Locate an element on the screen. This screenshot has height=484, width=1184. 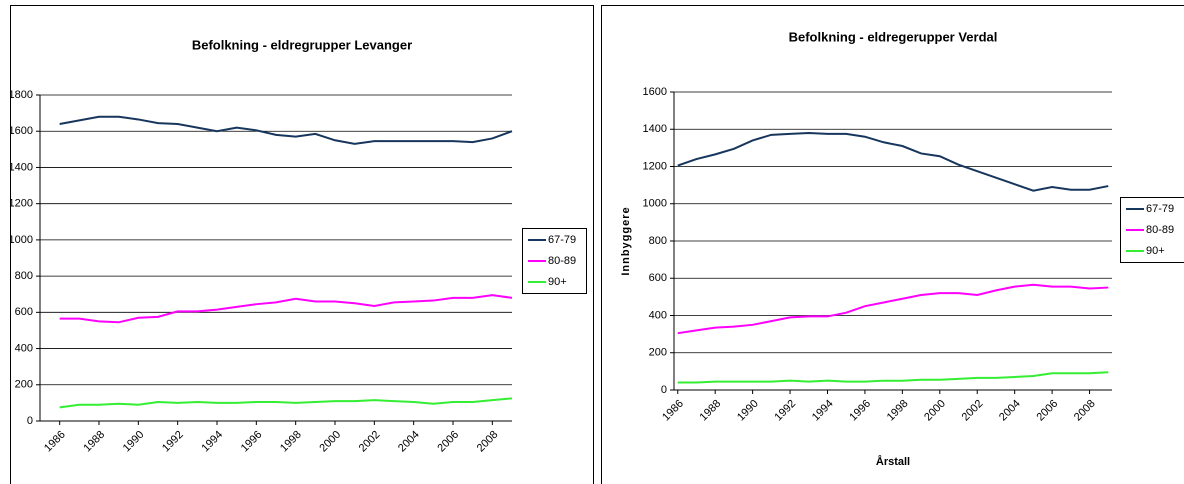
y-tick-label: 1800 is located at coordinates (21, 95).